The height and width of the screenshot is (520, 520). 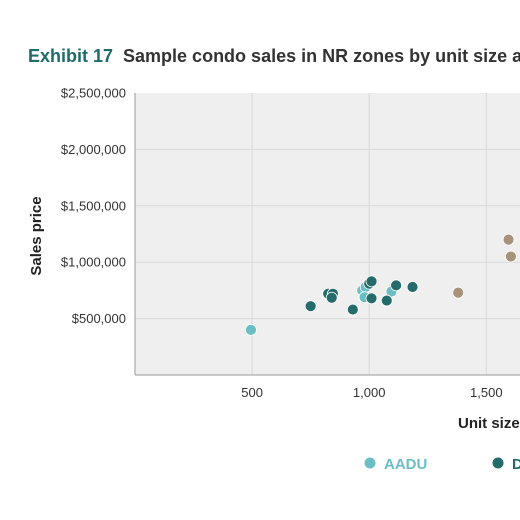 What do you see at coordinates (252, 392) in the screenshot?
I see `x-tick-label: 500` at bounding box center [252, 392].